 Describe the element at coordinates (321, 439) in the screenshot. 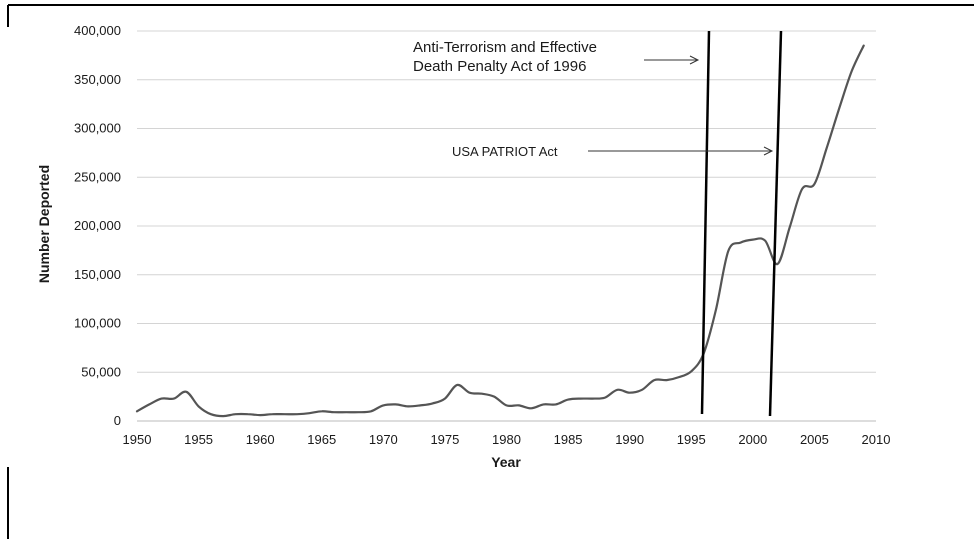

I see `x-tick-label: 1965` at that location.